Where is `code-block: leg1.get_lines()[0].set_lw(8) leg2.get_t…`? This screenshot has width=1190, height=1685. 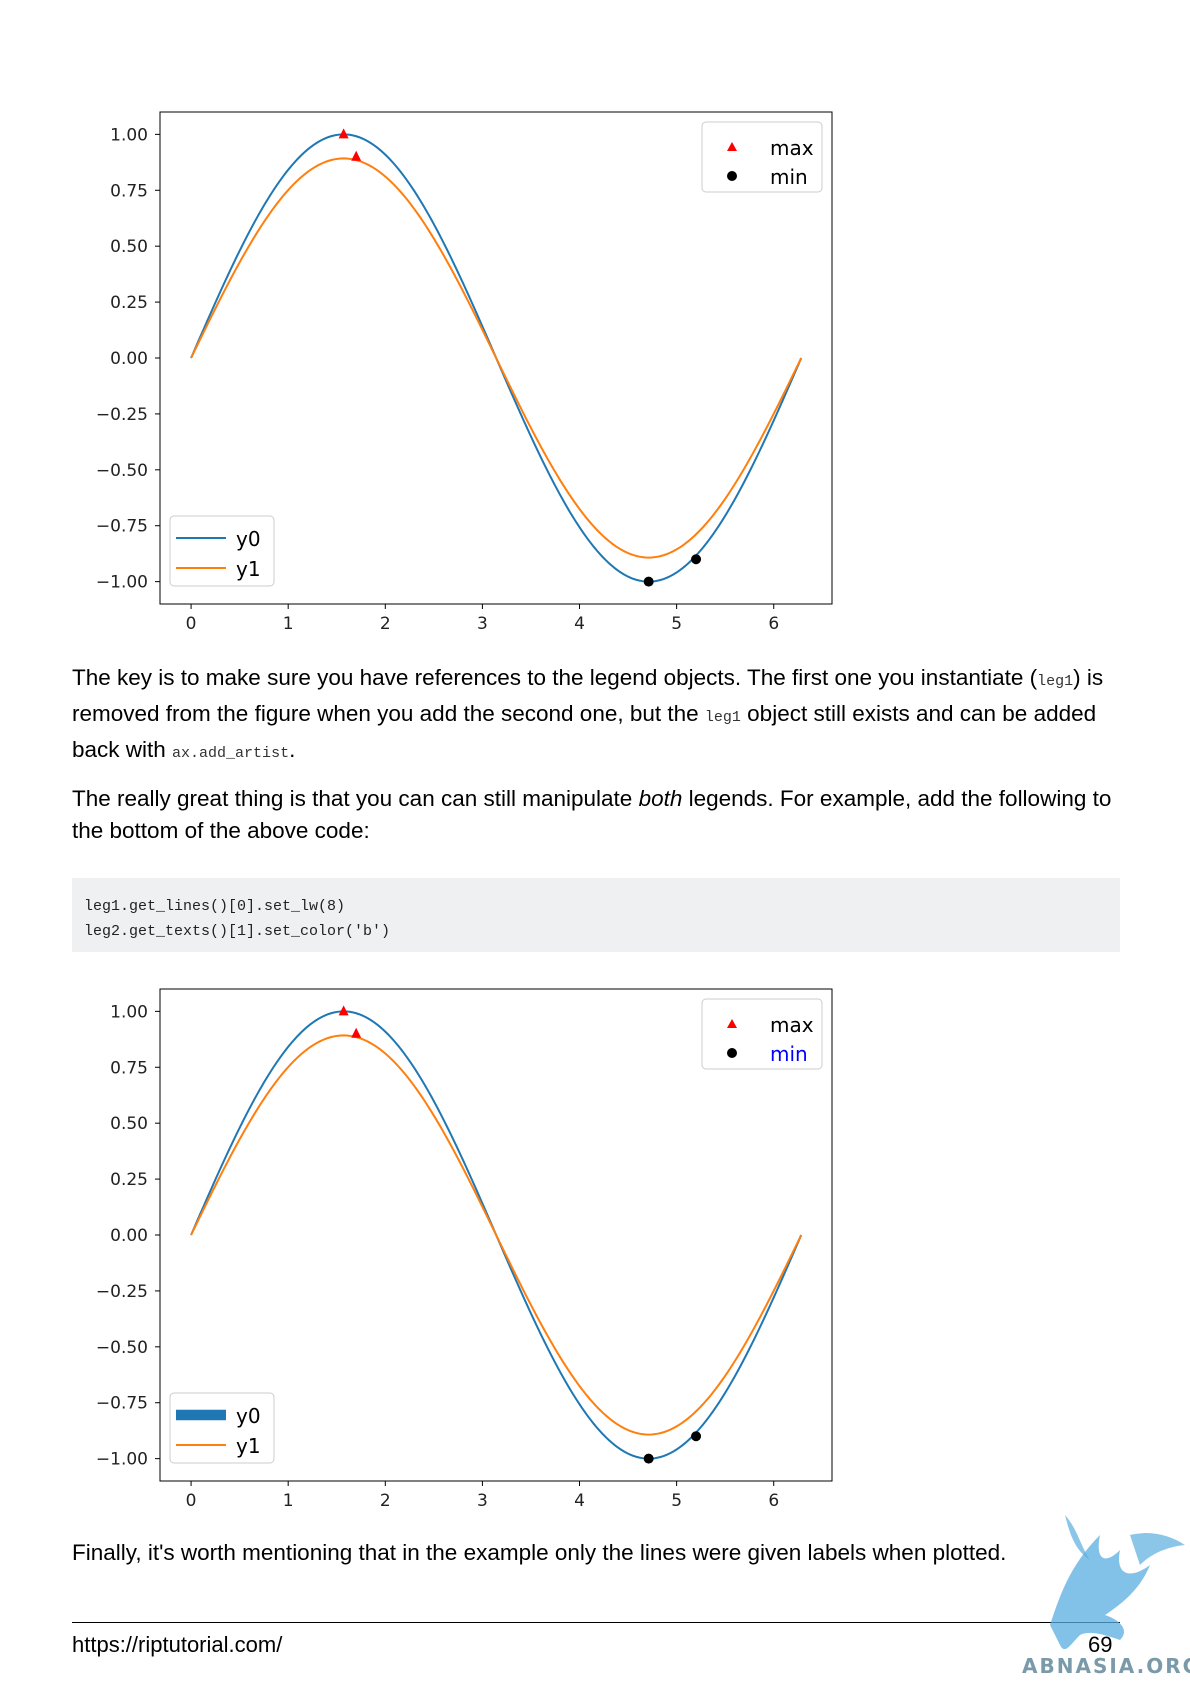
code-block: leg1.get_lines()[0].set_lw(8) leg2.get_t… is located at coordinates (596, 915).